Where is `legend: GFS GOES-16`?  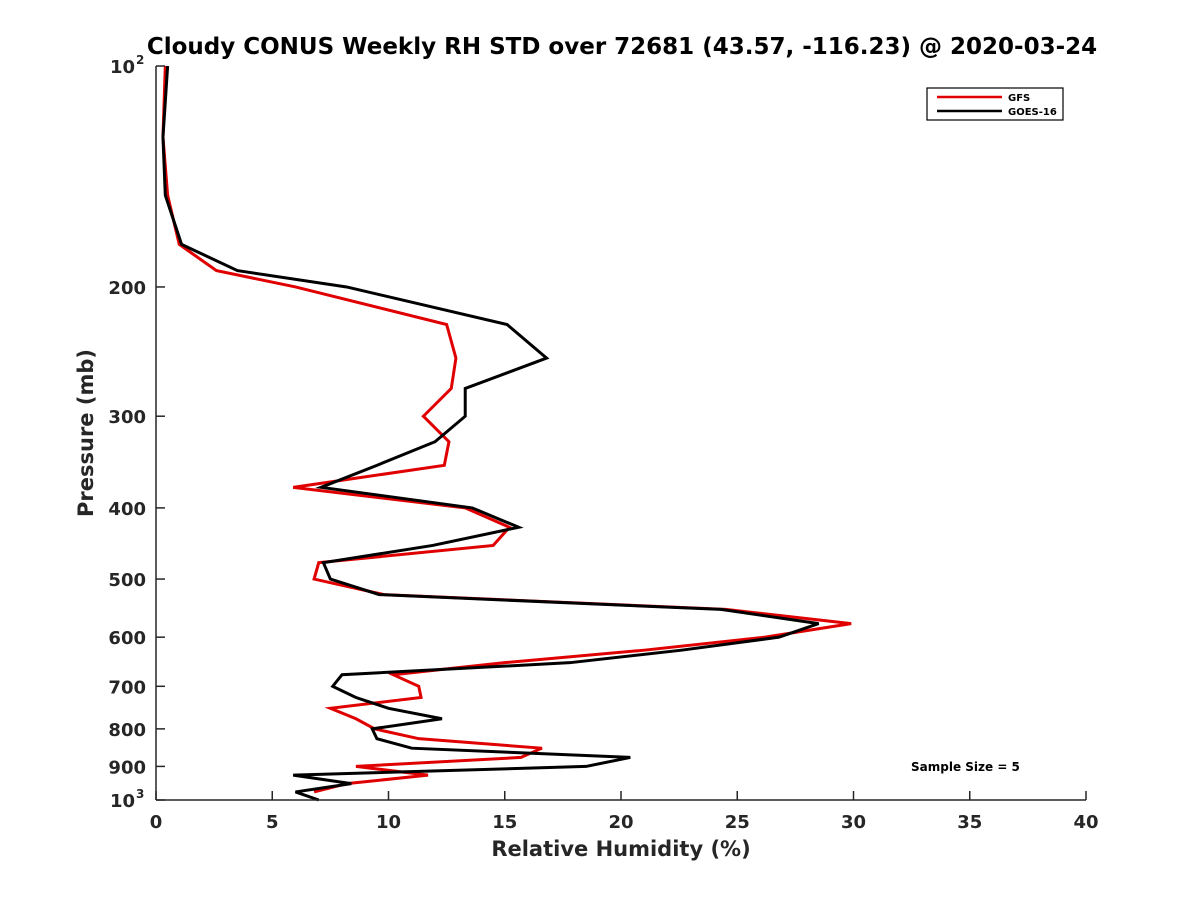 legend: GFS GOES-16 is located at coordinates (995, 104).